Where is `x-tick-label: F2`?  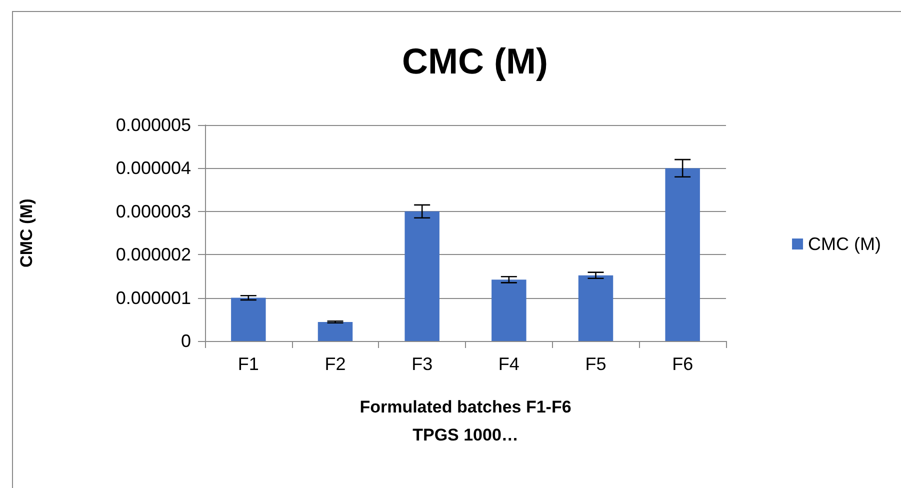 x-tick-label: F2 is located at coordinates (335, 364).